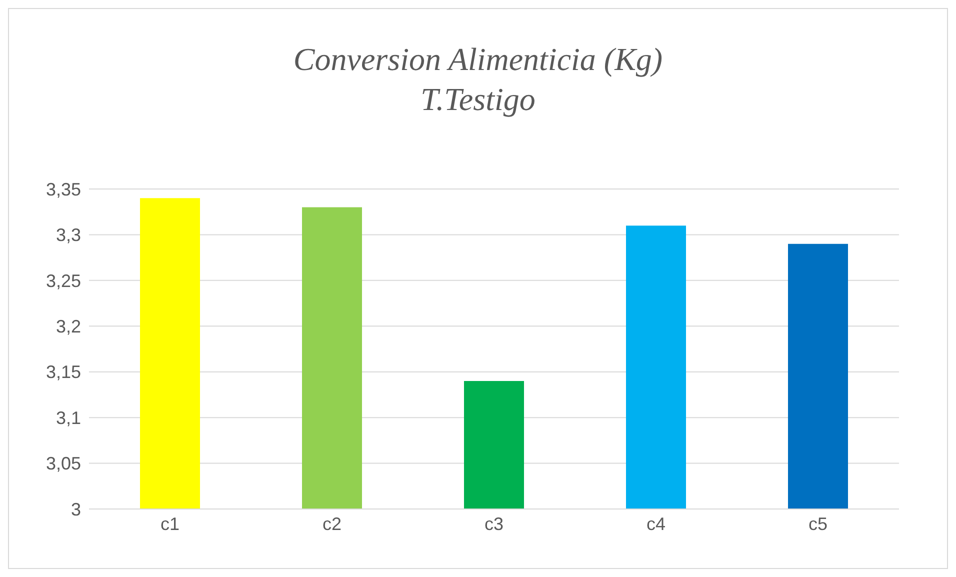  What do you see at coordinates (478, 99) in the screenshot?
I see `chart-subtitle: T.Testigo` at bounding box center [478, 99].